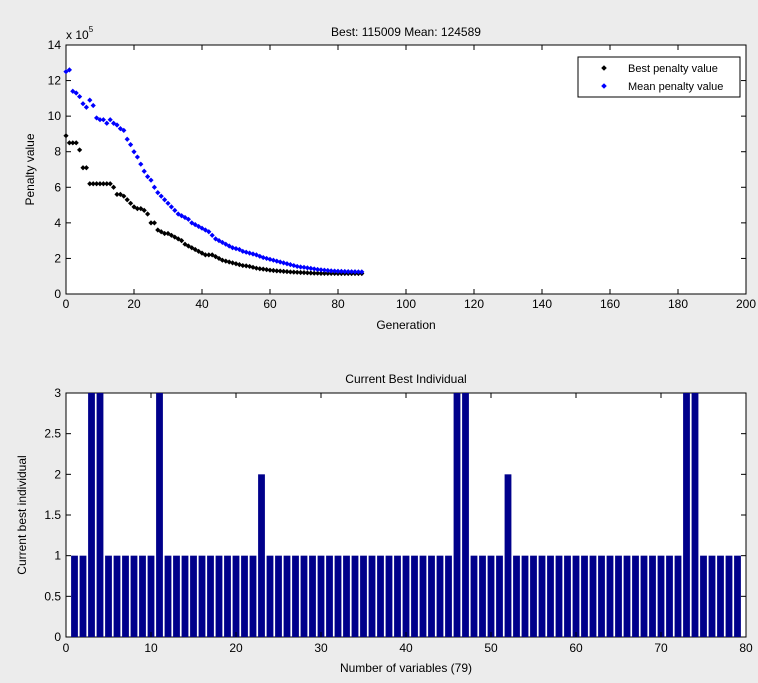 The height and width of the screenshot is (683, 758). What do you see at coordinates (746, 304) in the screenshot?
I see `x-tick-label: 200` at bounding box center [746, 304].